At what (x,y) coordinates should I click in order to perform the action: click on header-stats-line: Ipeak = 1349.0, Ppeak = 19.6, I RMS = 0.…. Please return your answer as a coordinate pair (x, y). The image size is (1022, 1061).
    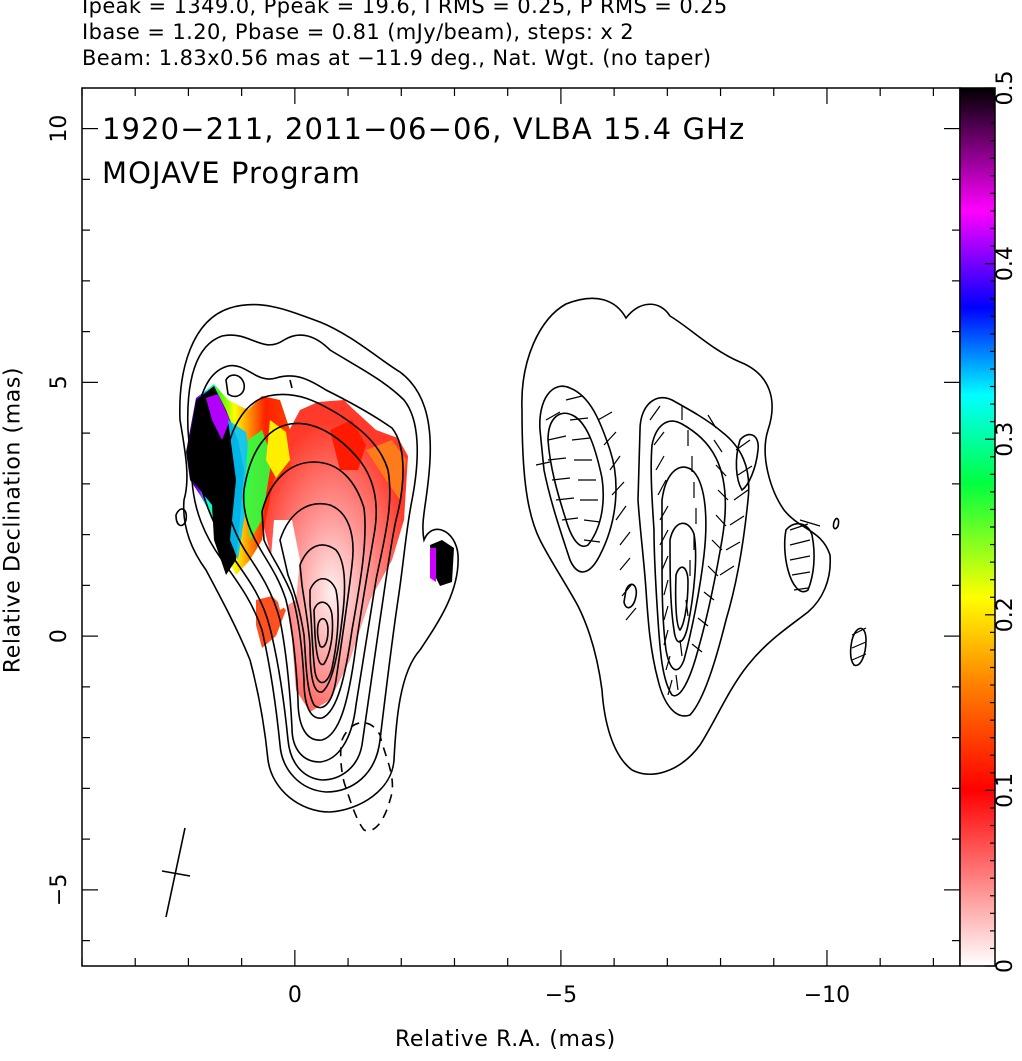
    Looking at the image, I should click on (405, 9).